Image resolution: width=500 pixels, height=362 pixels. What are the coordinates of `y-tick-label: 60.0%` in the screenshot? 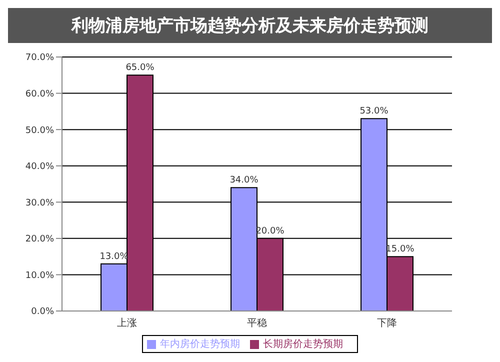 It's located at (39, 94).